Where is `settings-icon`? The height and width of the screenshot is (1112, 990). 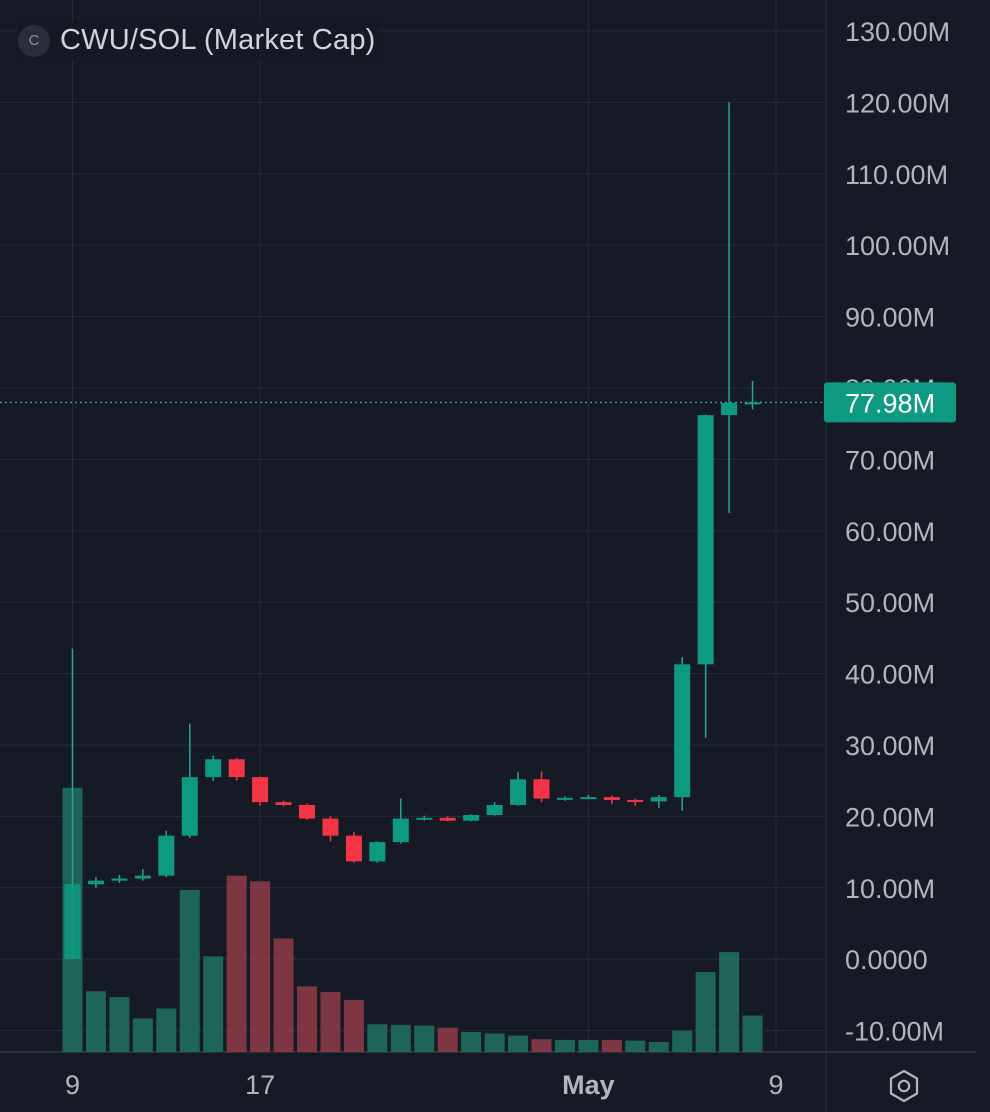 settings-icon is located at coordinates (904, 1086).